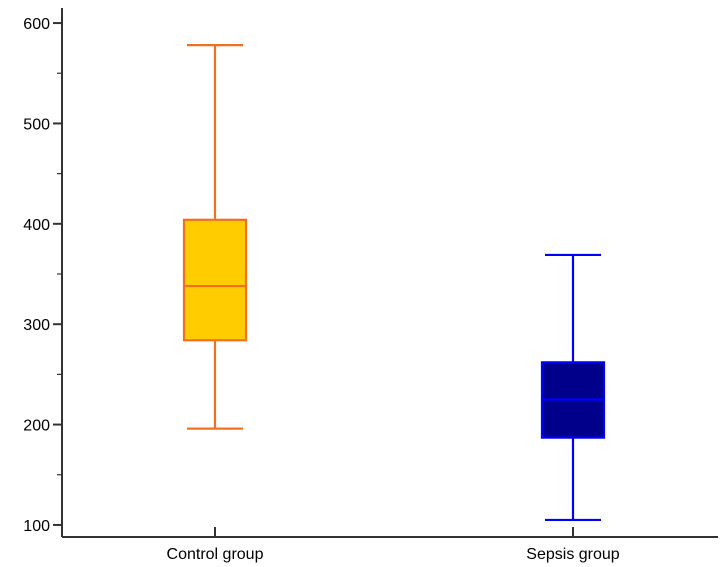  What do you see at coordinates (36, 426) in the screenshot?
I see `y-tick-label: 200` at bounding box center [36, 426].